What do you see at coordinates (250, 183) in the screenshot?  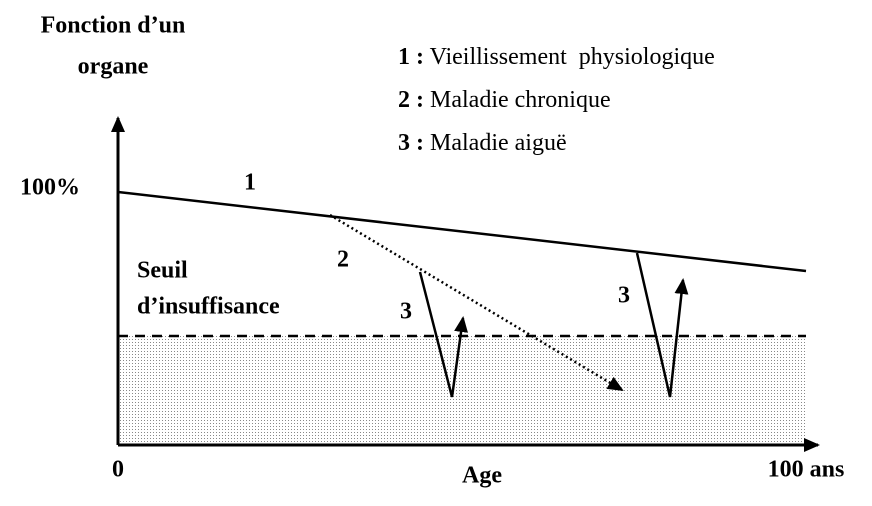 I see `curve-label: 1` at bounding box center [250, 183].